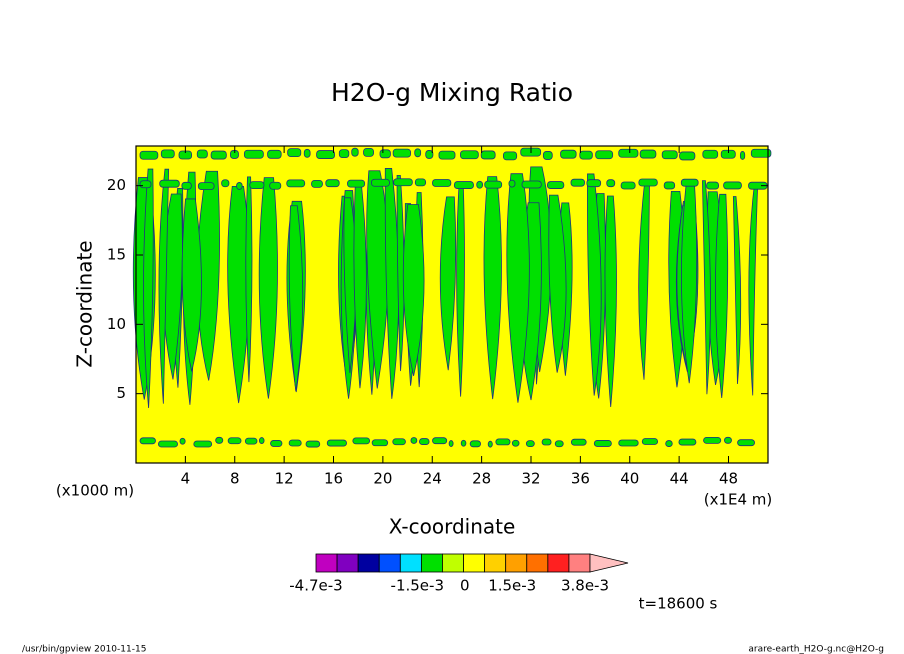 This screenshot has height=654, width=904. What do you see at coordinates (85, 303) in the screenshot?
I see `y-axis-label: Z-coordinate` at bounding box center [85, 303].